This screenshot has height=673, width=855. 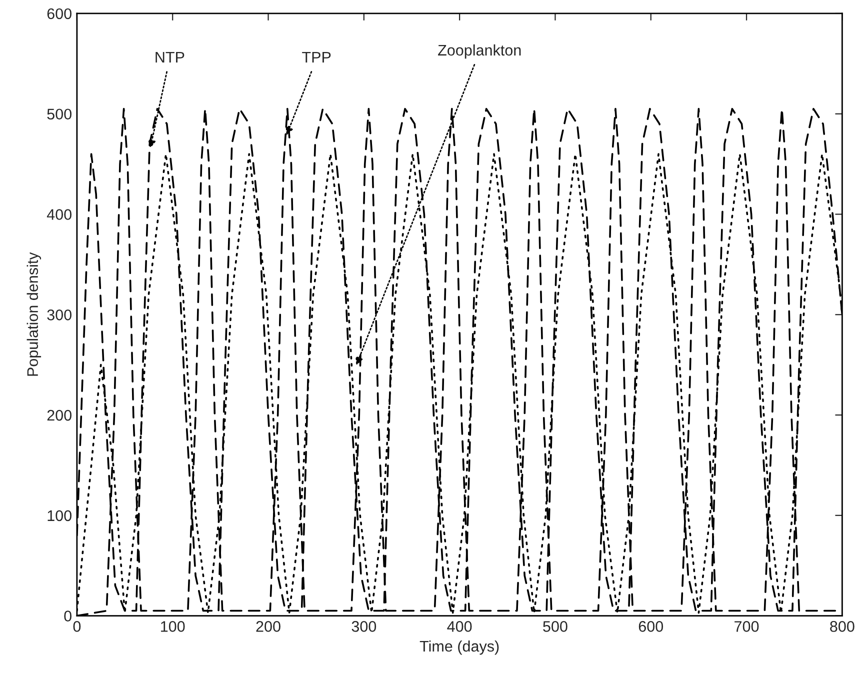 What do you see at coordinates (268, 626) in the screenshot?
I see `x-tick-label: 200` at bounding box center [268, 626].